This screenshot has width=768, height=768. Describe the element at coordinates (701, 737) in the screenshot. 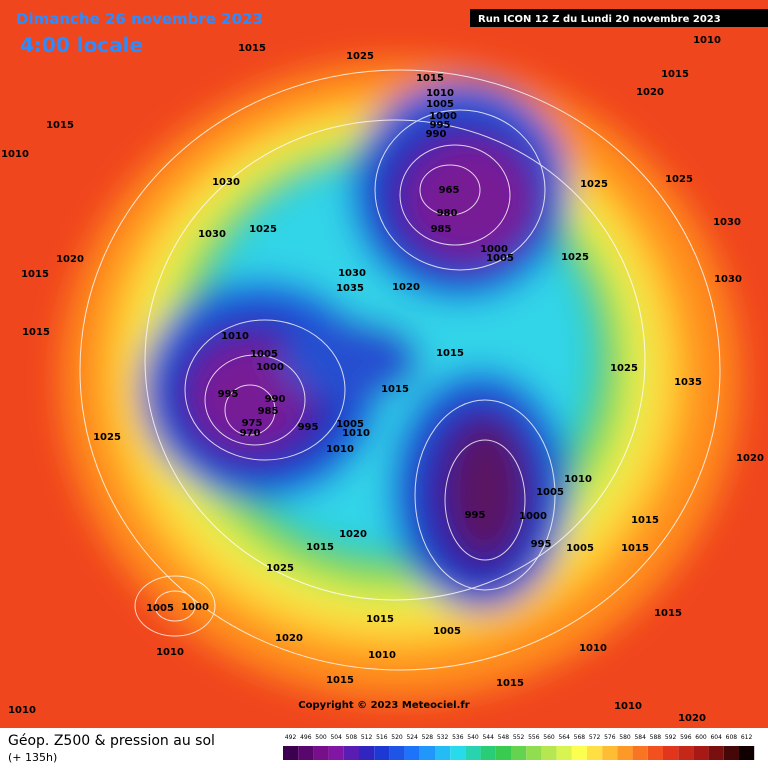

I see `scale-label: 600` at that location.